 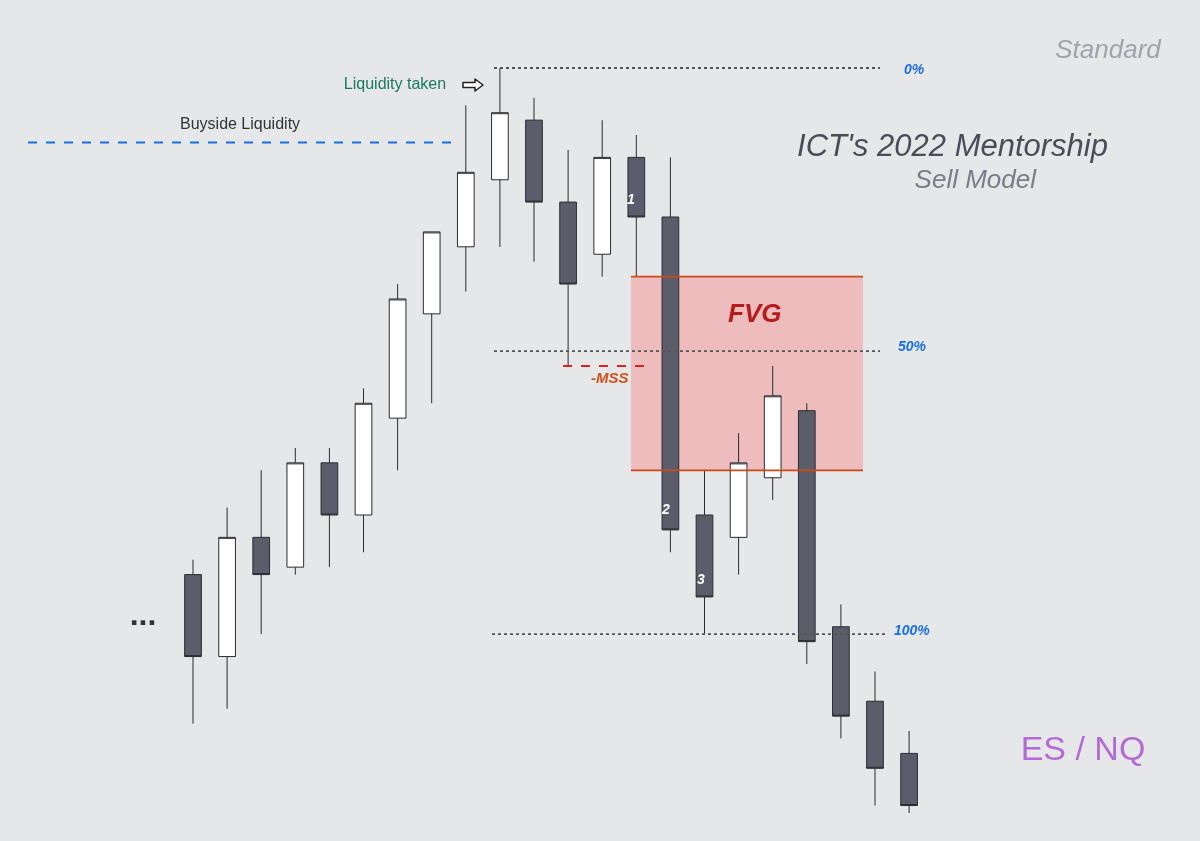 What do you see at coordinates (240, 123) in the screenshot?
I see `ref-line-label: Buyside Liquidity` at bounding box center [240, 123].